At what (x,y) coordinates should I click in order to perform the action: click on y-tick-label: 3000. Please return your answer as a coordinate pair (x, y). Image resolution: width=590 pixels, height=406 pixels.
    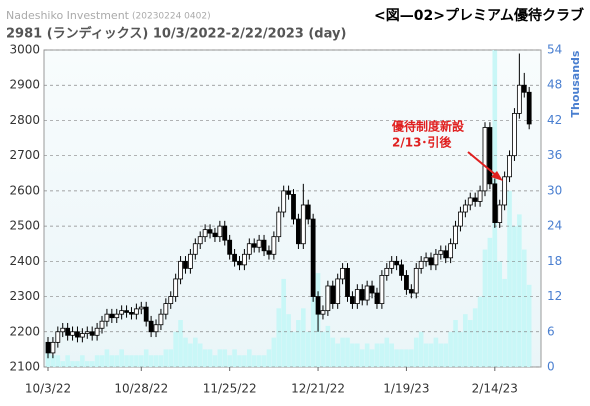
    Looking at the image, I should click on (24, 50).